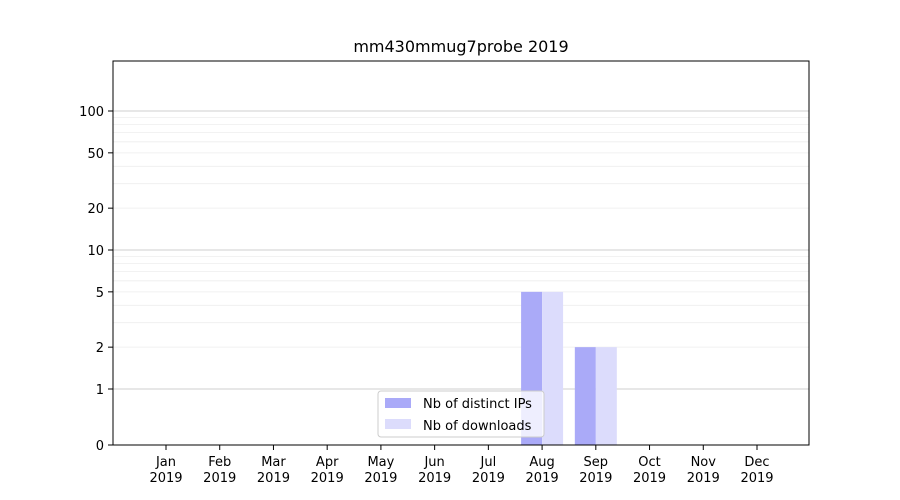 The width and height of the screenshot is (900, 500). What do you see at coordinates (165, 462) in the screenshot?
I see `x-tick-label-month: Jan` at bounding box center [165, 462].